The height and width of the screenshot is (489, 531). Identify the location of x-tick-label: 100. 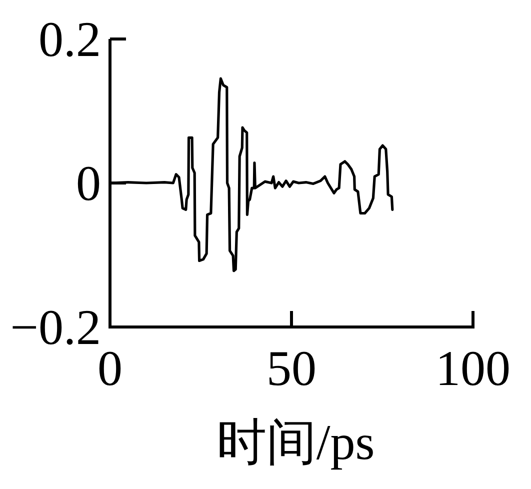
(473, 368).